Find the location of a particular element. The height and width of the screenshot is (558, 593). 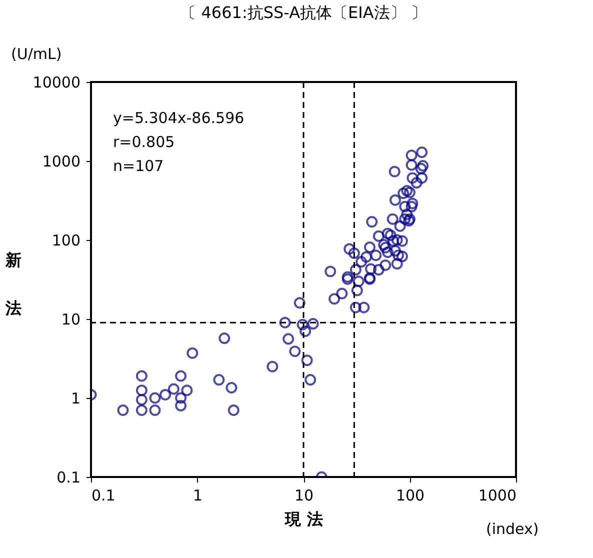

y-tick-label: 10000 is located at coordinates (56, 83).